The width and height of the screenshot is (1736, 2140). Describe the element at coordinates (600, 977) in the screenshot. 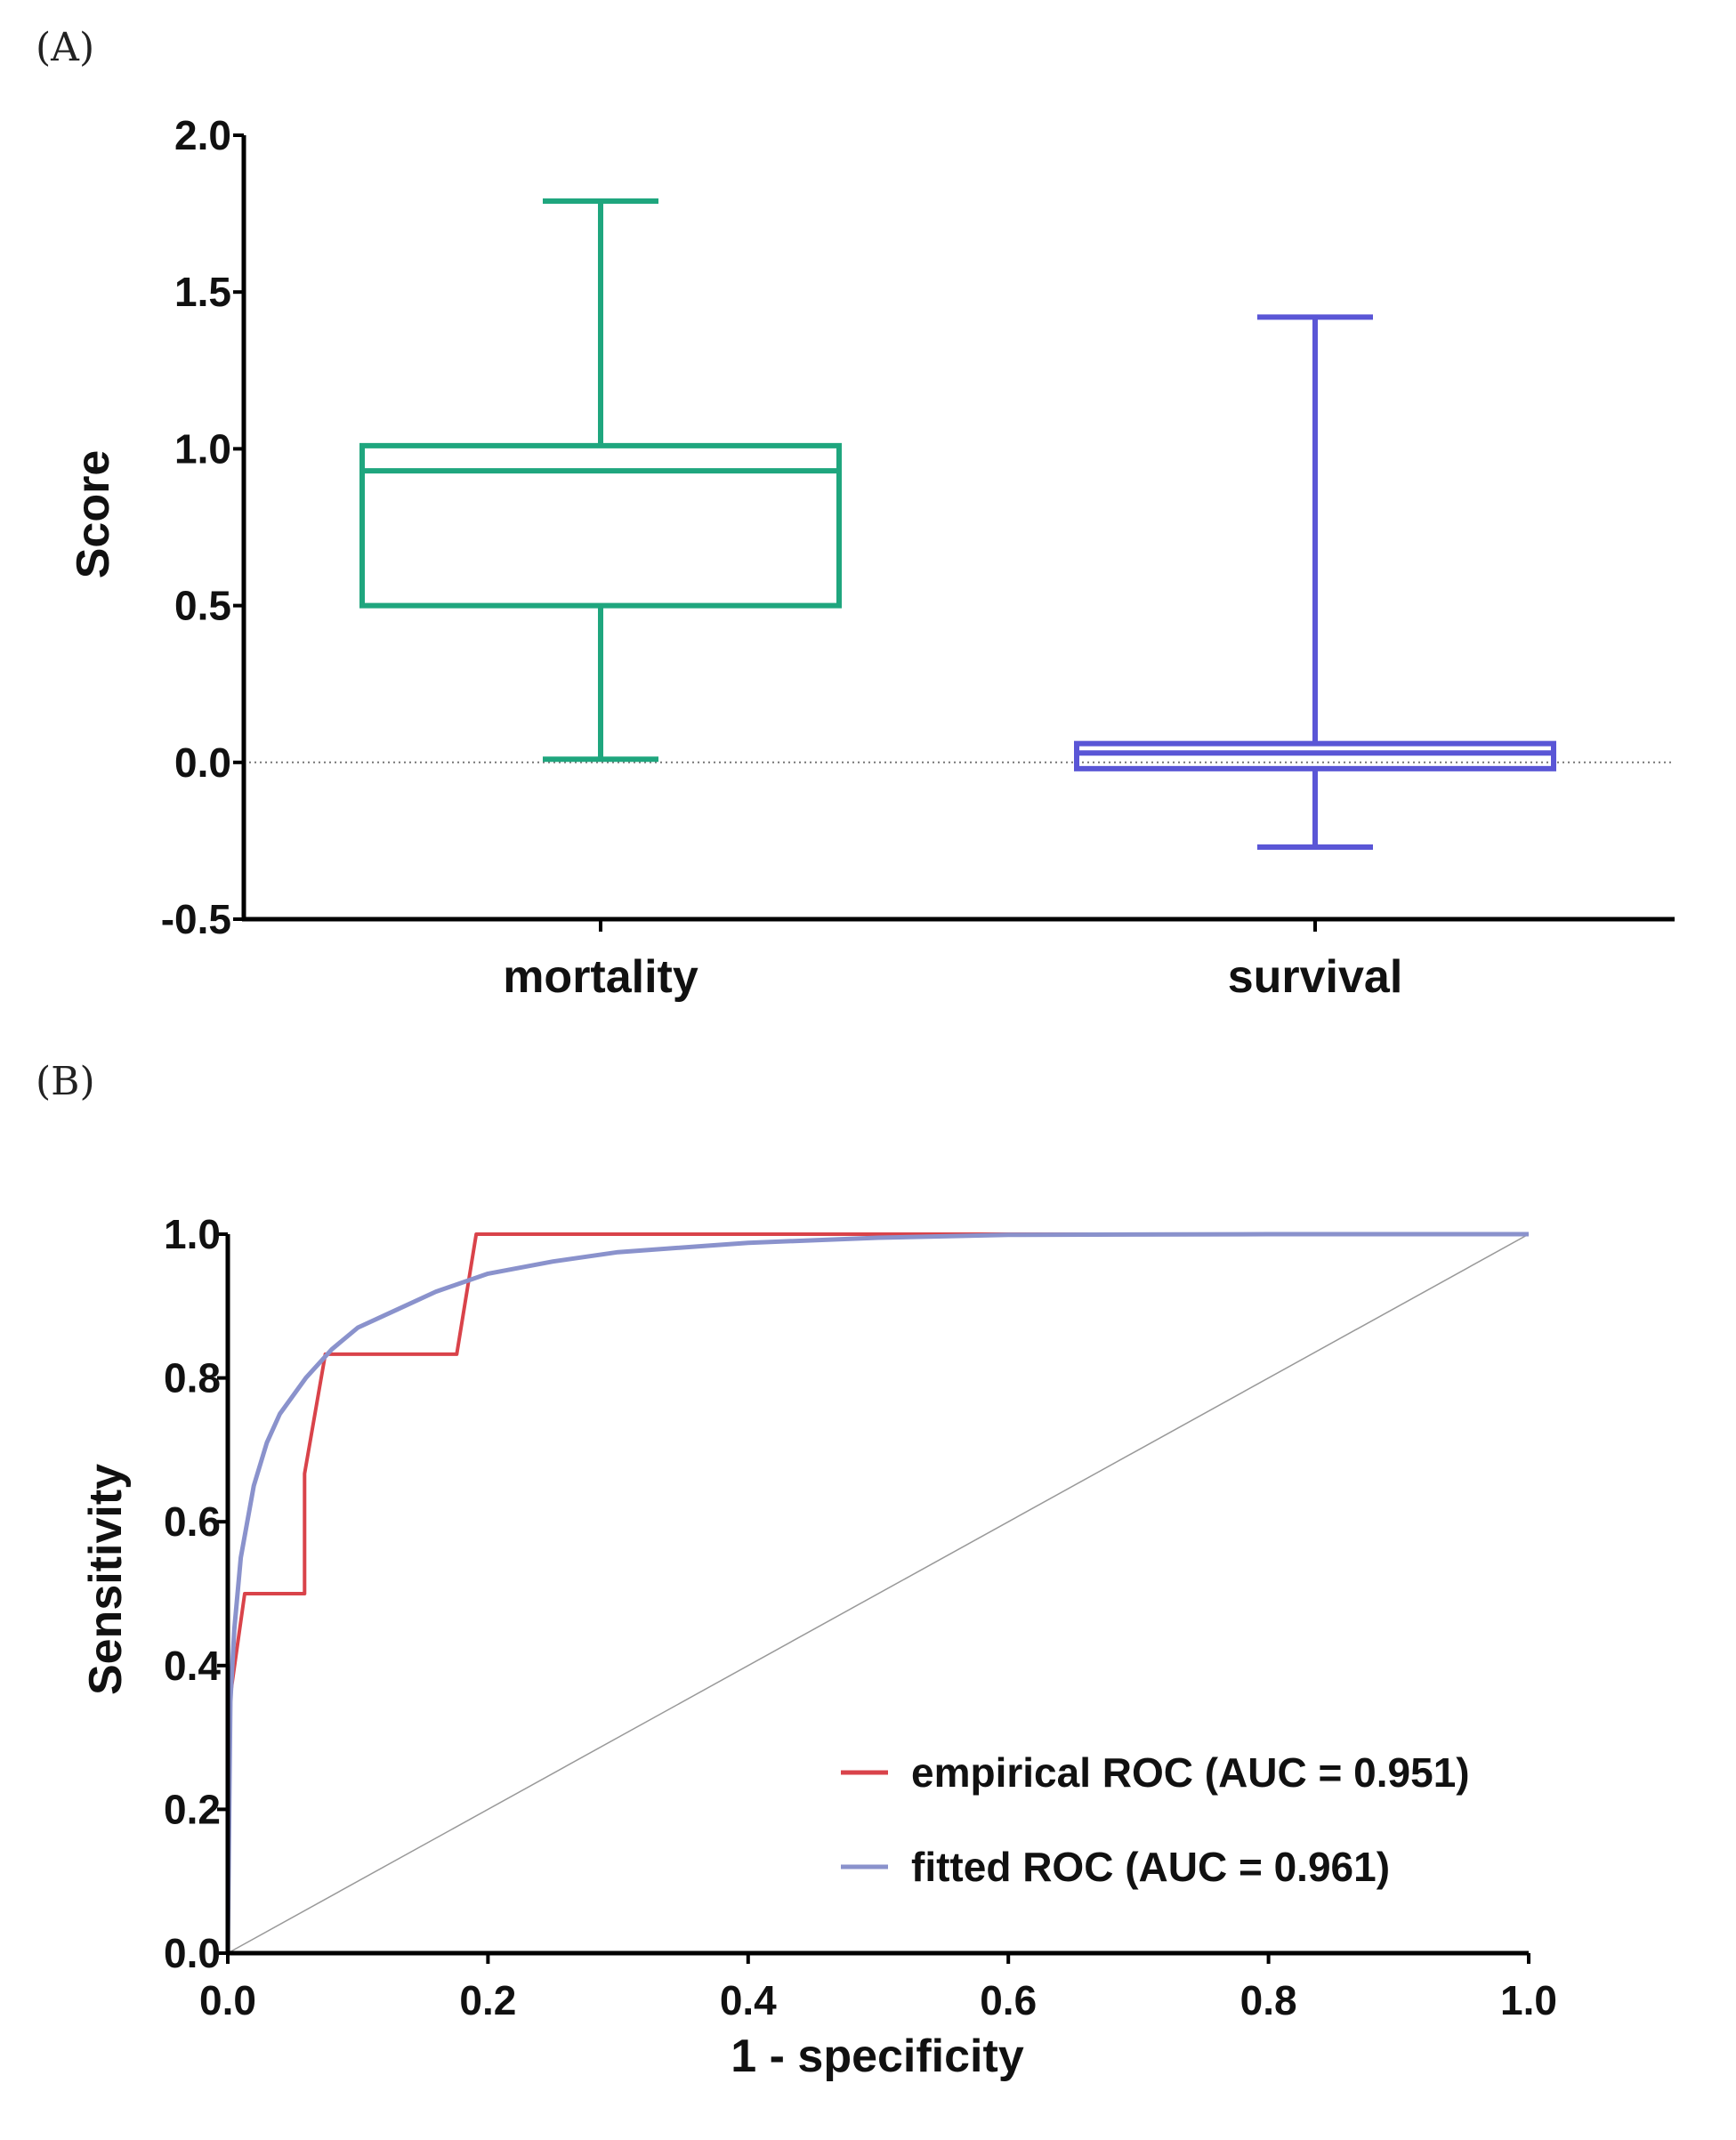

I see `category-label: mortality` at that location.